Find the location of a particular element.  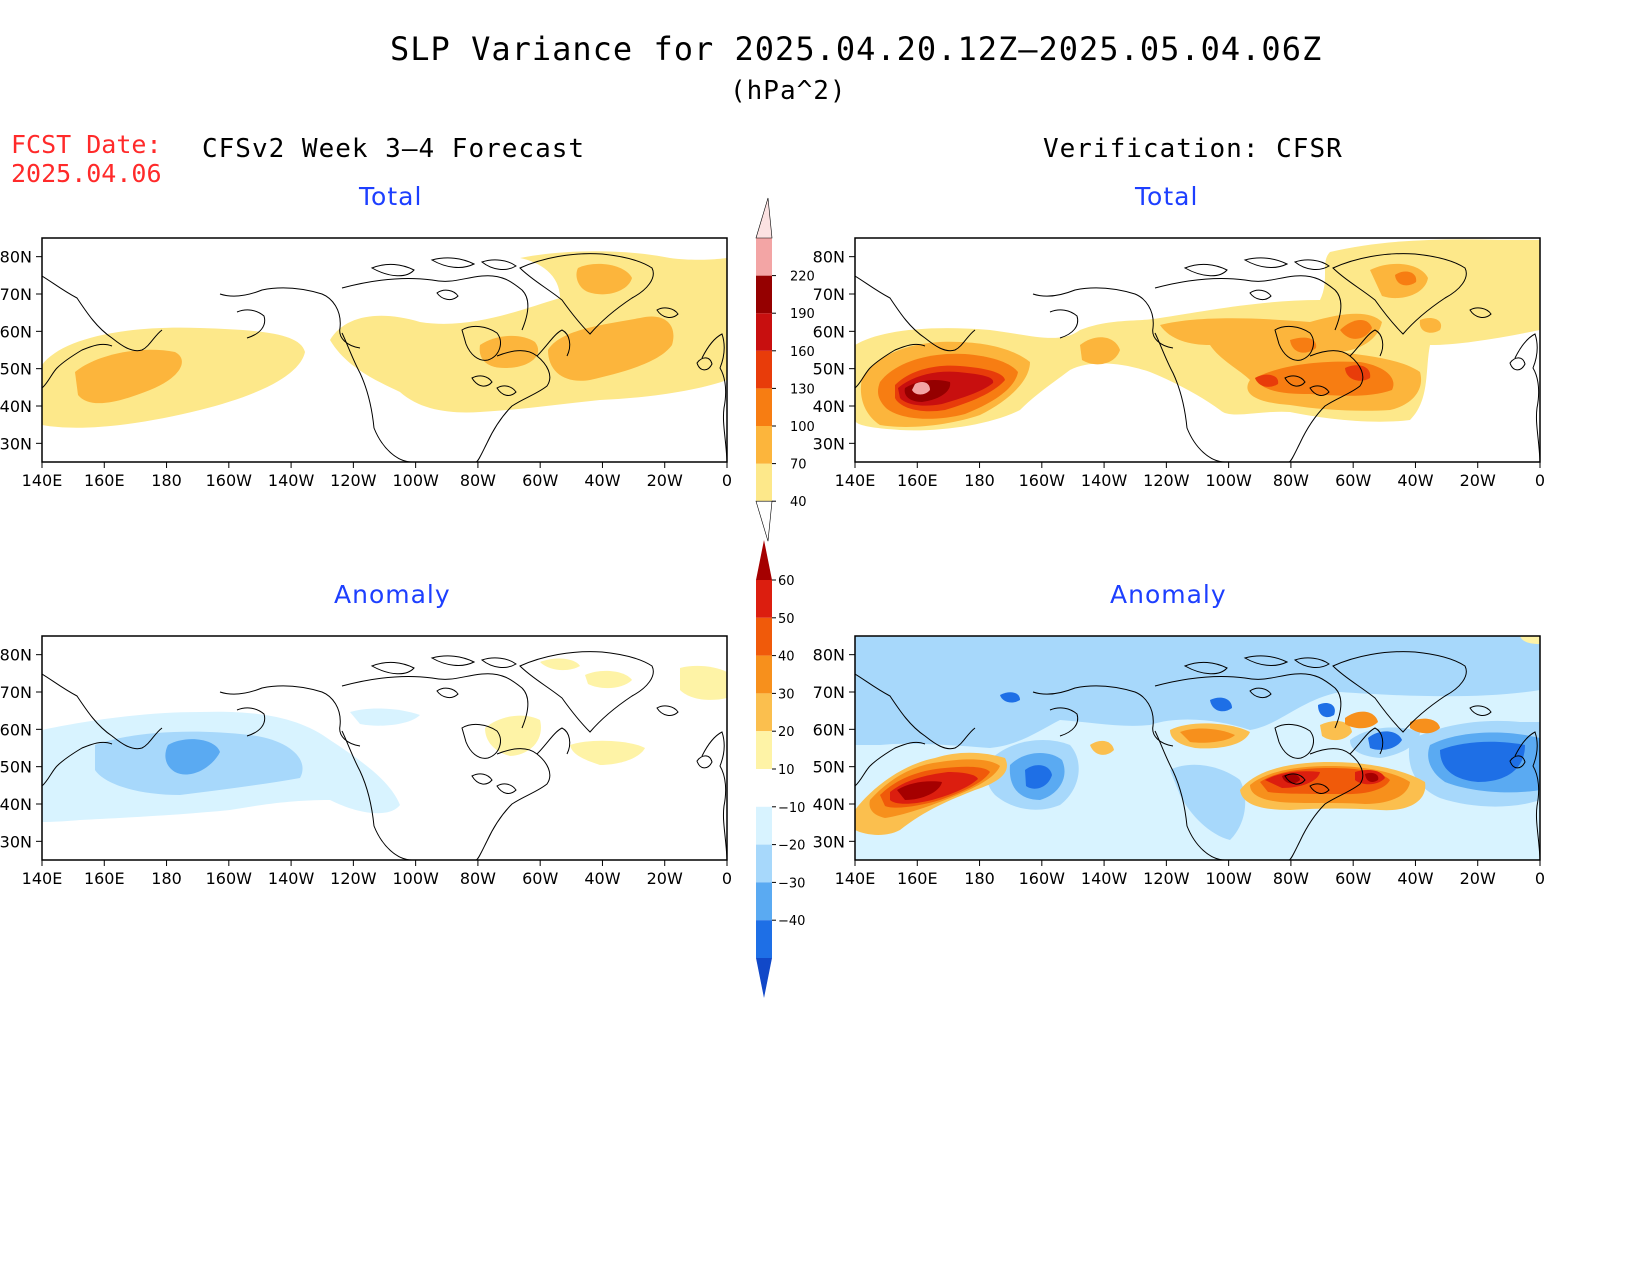

colorbar-total-label: 100 is located at coordinates (802, 427).